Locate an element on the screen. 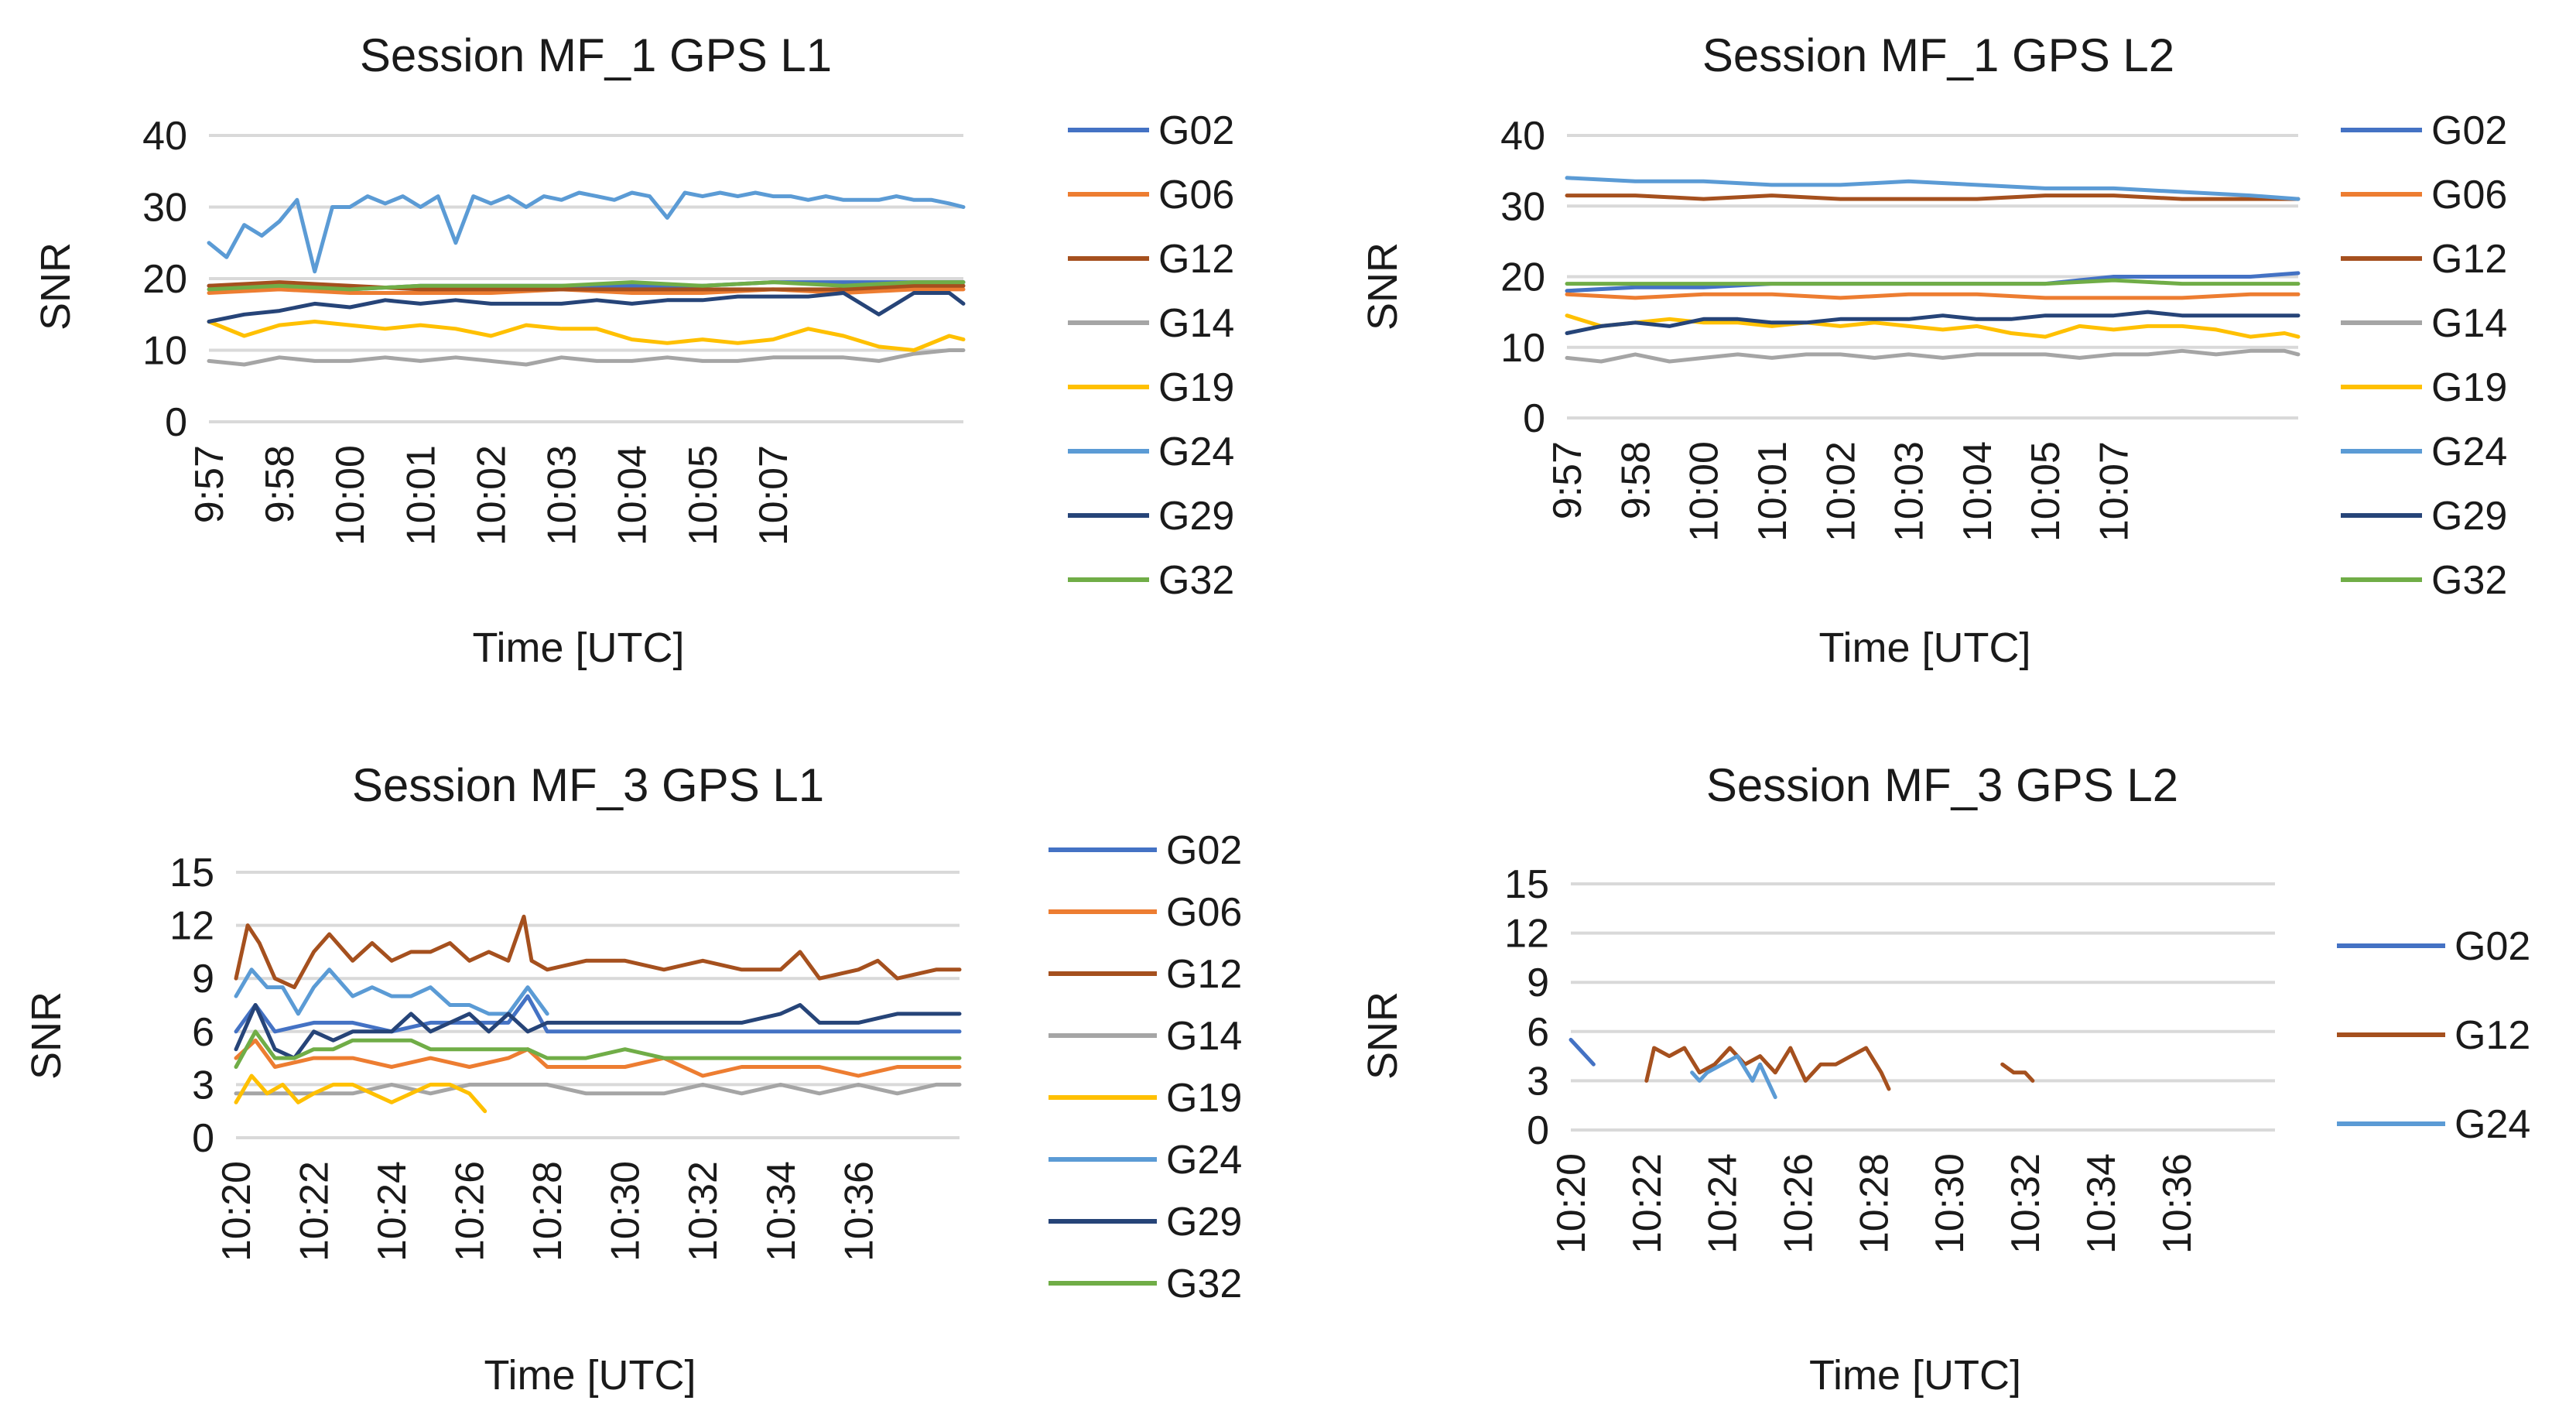  y-tick-label: 10 is located at coordinates (164, 351).